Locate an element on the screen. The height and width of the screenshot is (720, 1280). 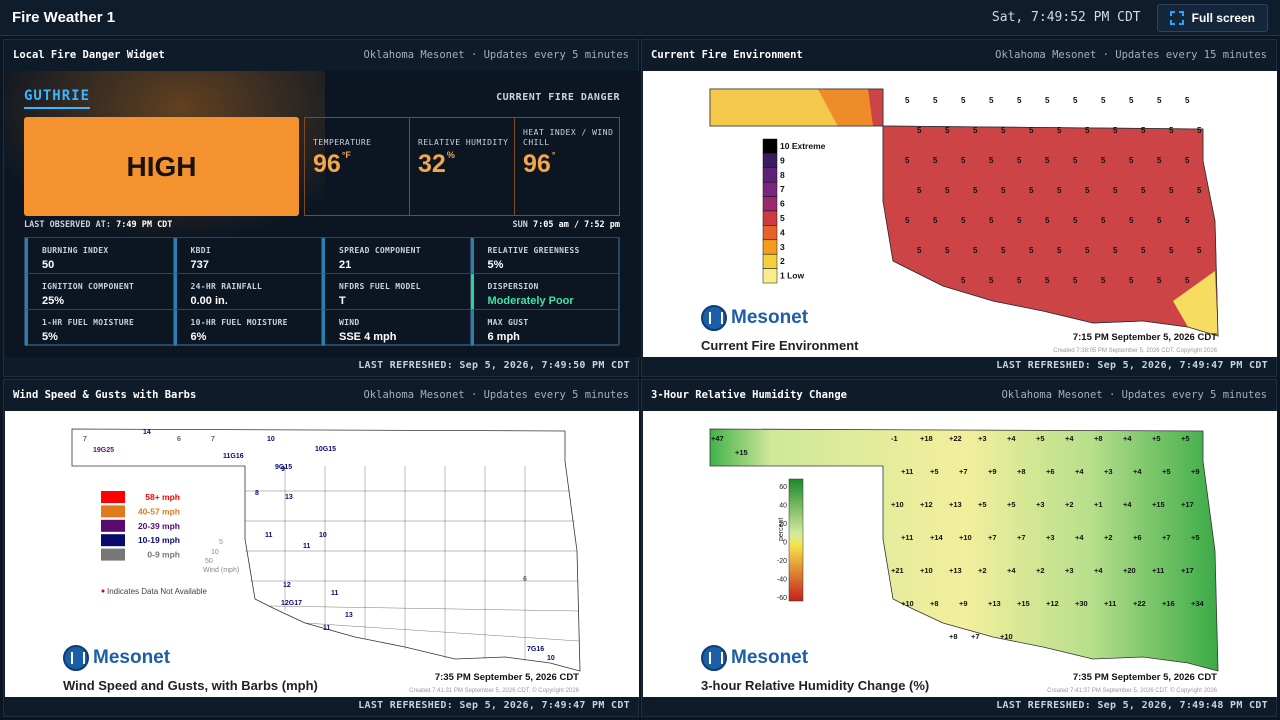
na-dot is located at coordinates (103, 591).